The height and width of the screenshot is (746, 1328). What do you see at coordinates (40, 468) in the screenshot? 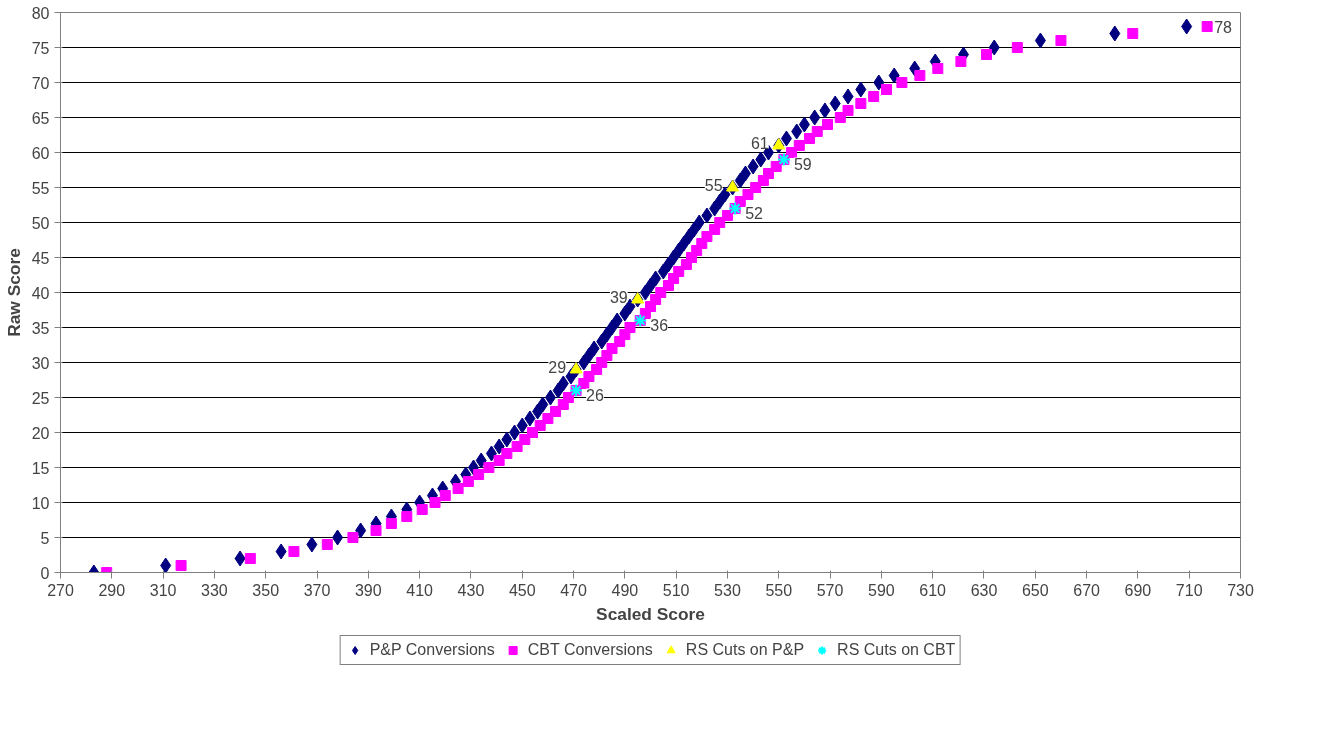
I see `y-tick-label: 15` at bounding box center [40, 468].